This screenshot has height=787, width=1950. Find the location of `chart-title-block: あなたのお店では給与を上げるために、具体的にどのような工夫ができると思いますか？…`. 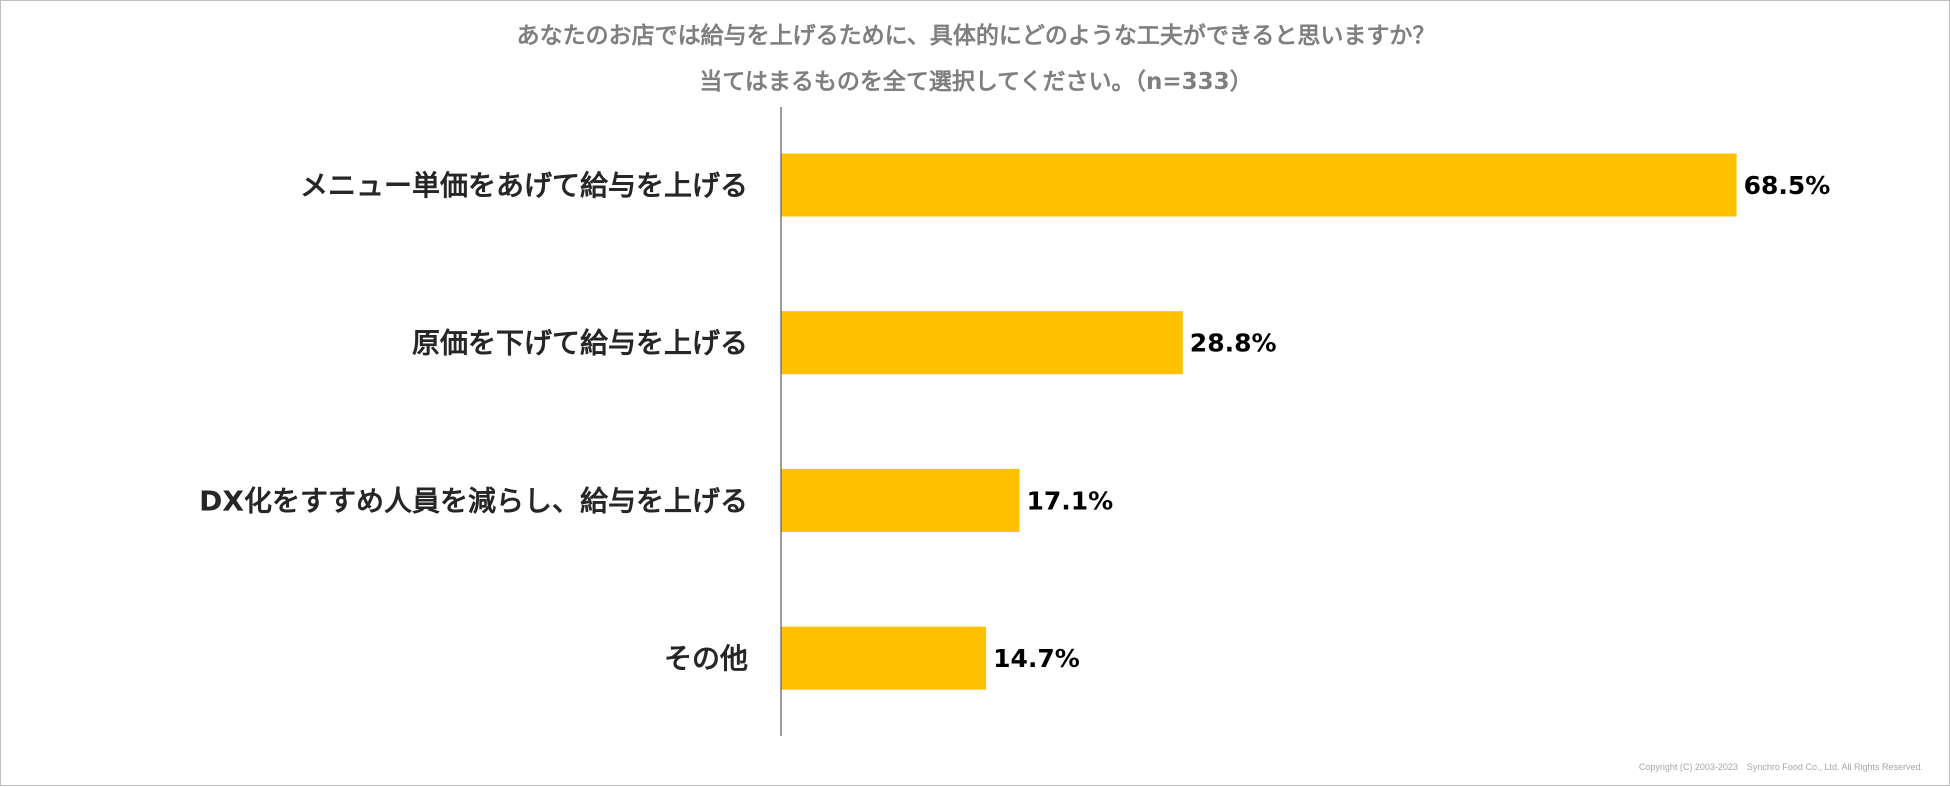

chart-title-block: あなたのお店では給与を上げるために、具体的にどのような工夫ができると思いますか？… is located at coordinates (975, 59).